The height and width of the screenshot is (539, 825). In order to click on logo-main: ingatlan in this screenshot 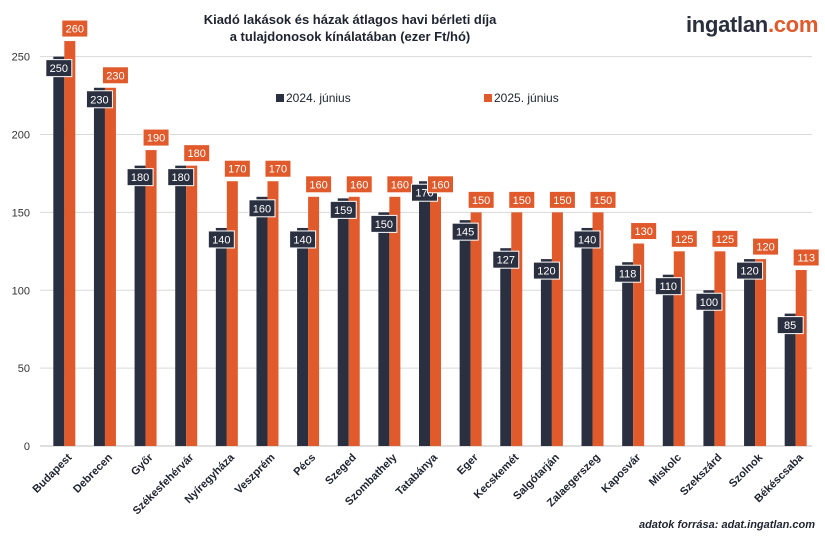, I will do `click(727, 24)`.